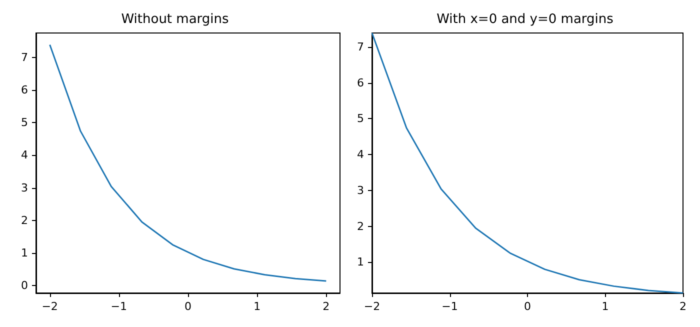 This screenshot has width=700, height=327. Describe the element at coordinates (525, 19) in the screenshot. I see `chart-title: With x=0 and y=0 margins` at that location.